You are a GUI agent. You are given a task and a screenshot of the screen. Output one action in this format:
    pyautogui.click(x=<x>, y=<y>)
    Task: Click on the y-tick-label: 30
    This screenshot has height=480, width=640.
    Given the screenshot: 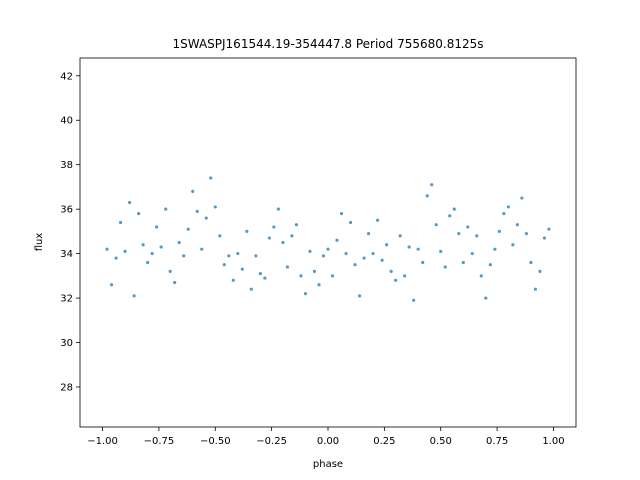 What is the action you would take?
    pyautogui.click(x=66, y=343)
    